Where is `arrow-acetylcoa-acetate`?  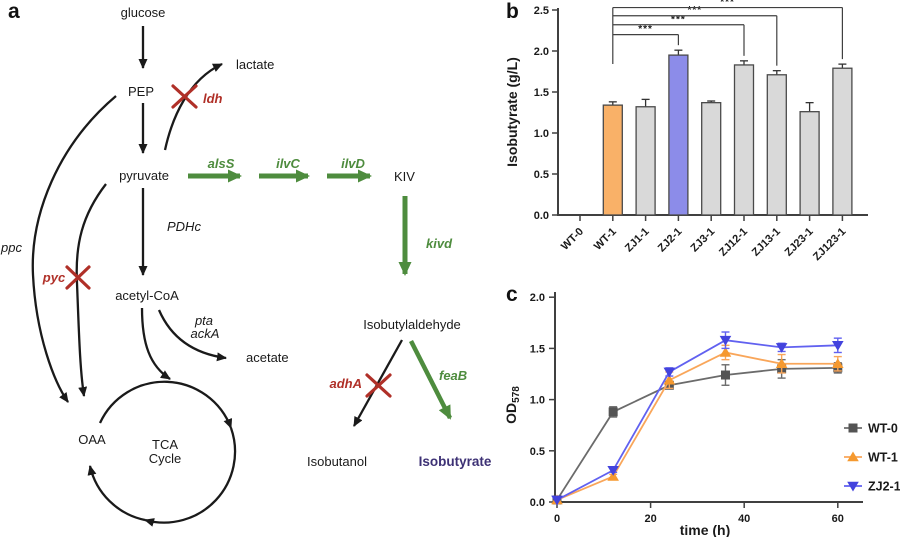
arrow-acetylcoa-acetate is located at coordinates (192, 335).